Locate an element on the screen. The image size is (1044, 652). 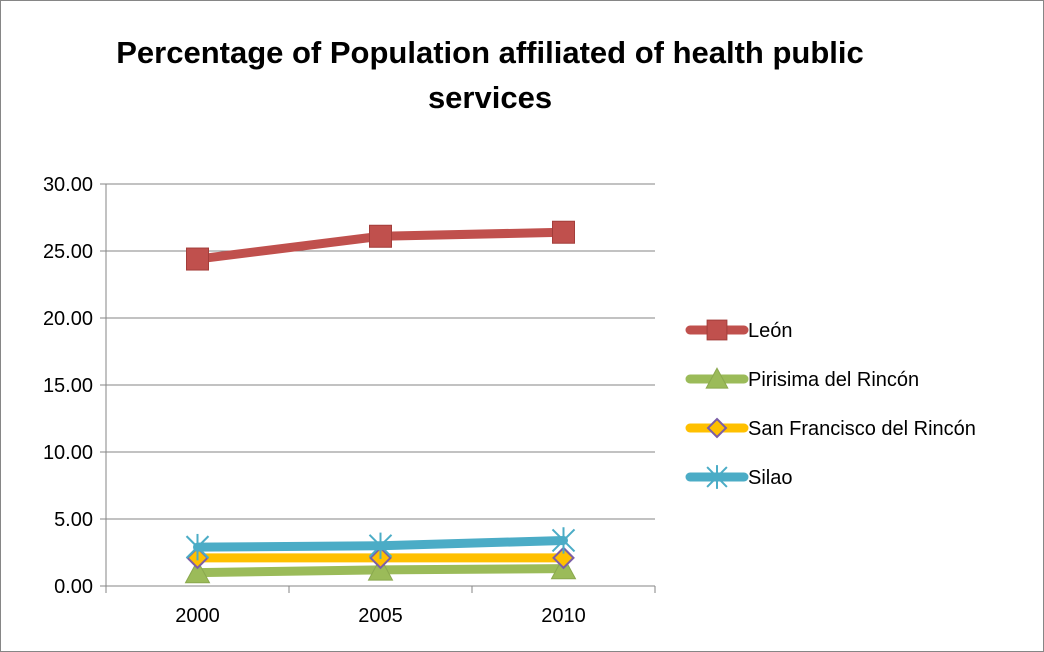
legend-label: Silao is located at coordinates (770, 478).